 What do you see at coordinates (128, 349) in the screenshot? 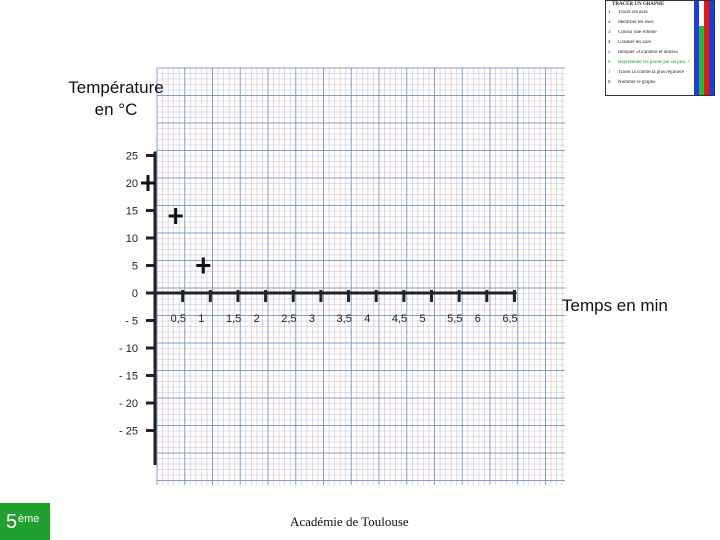
I see `y-tick-label: - 10` at bounding box center [128, 349].